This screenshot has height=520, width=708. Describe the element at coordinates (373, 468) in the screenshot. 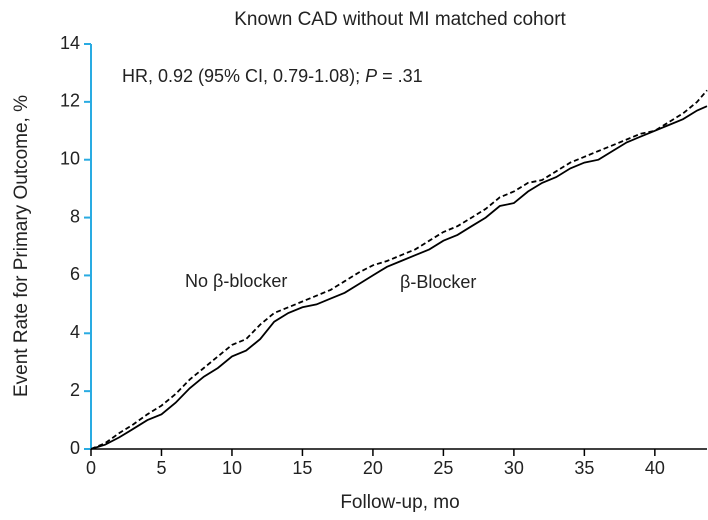

I see `x-tick-label: 20` at that location.